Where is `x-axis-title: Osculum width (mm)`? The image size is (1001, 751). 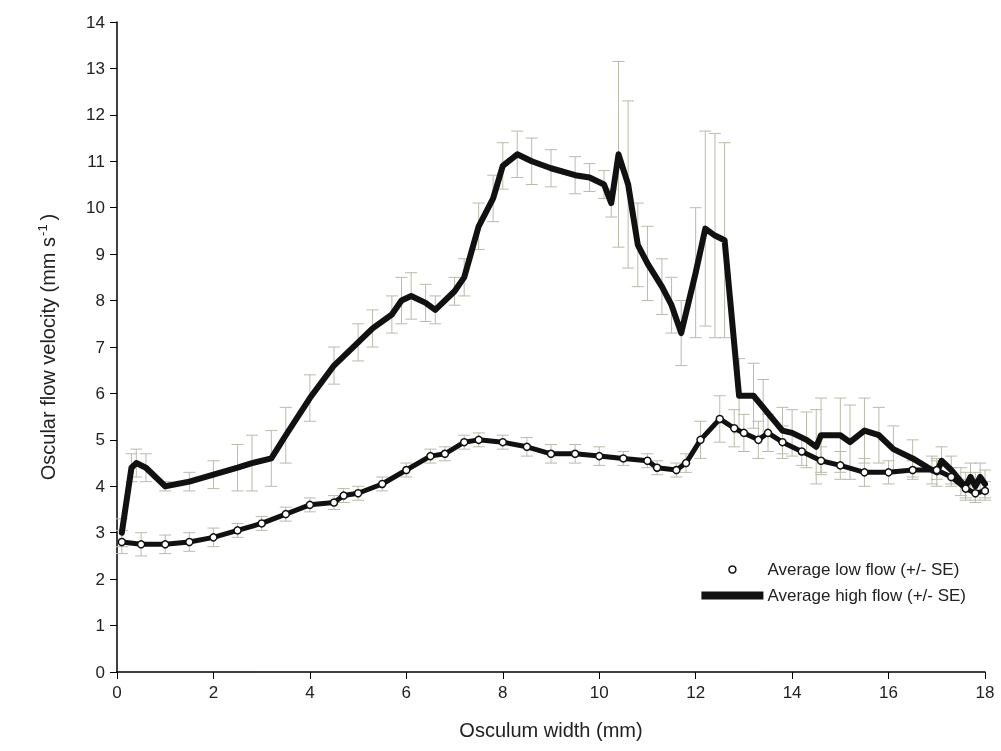
x-axis-title: Osculum width (mm) is located at coordinates (551, 730).